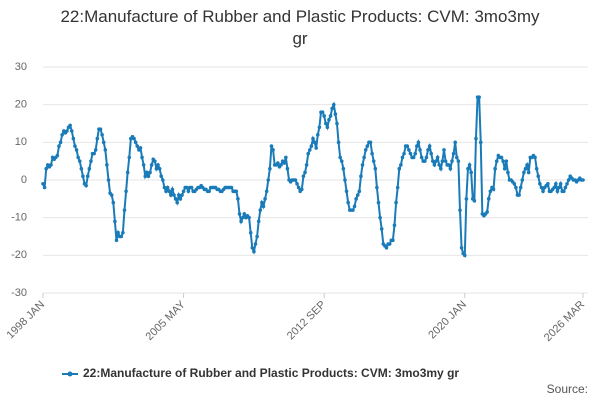 This screenshot has height=400, width=600. What do you see at coordinates (307, 321) in the screenshot?
I see `x-tick-label: 2012 SEP` at bounding box center [307, 321].